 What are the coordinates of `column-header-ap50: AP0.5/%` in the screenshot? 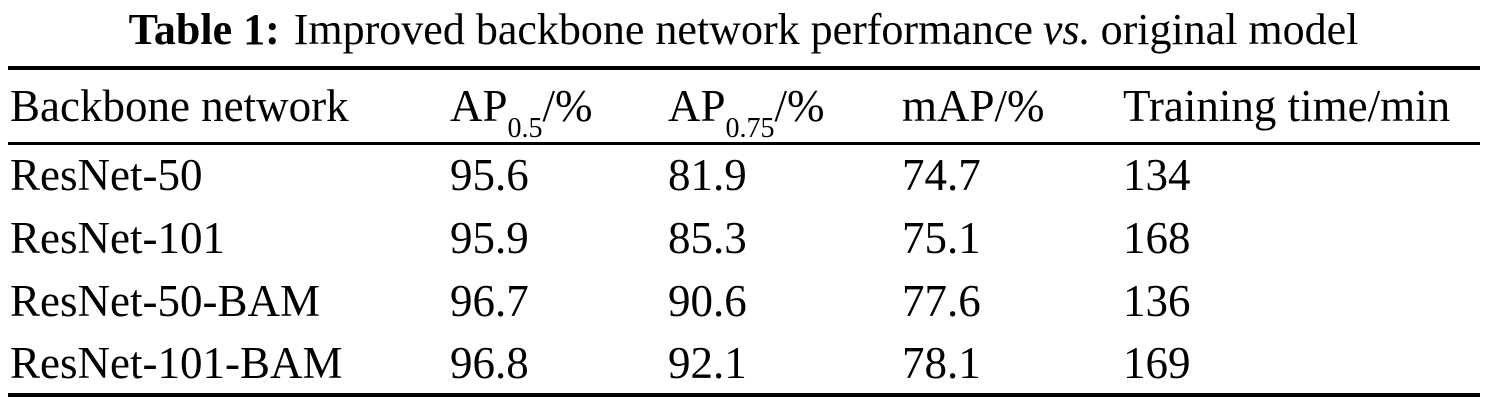 It's located at (559, 106).